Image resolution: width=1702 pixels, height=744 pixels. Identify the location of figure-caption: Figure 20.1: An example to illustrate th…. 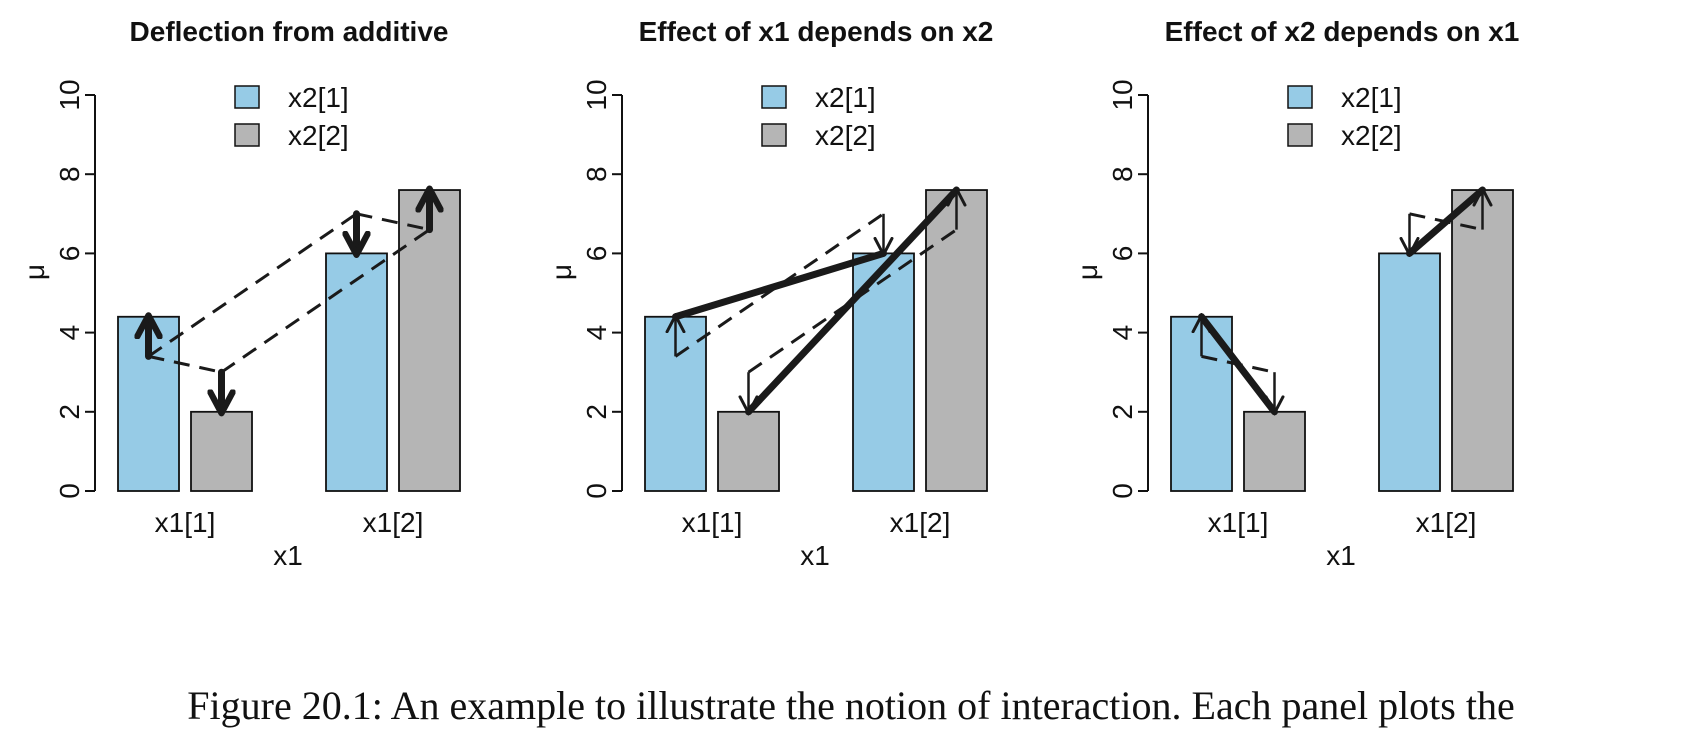
(851, 705).